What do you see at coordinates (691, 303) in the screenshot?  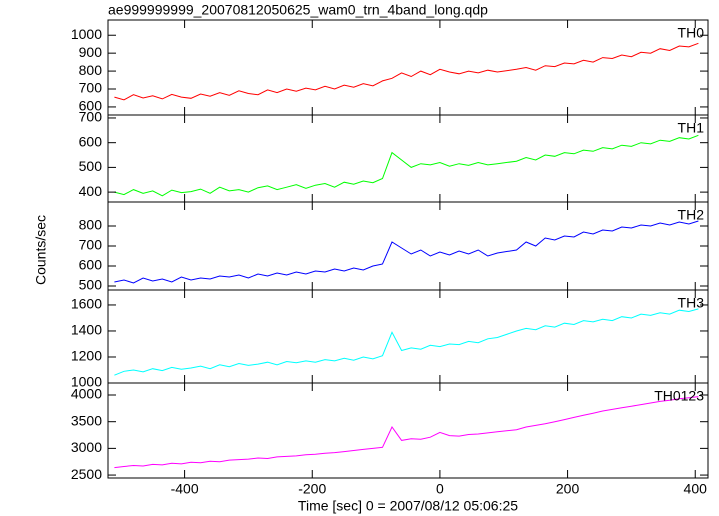 I see `panel-label: TH3` at bounding box center [691, 303].